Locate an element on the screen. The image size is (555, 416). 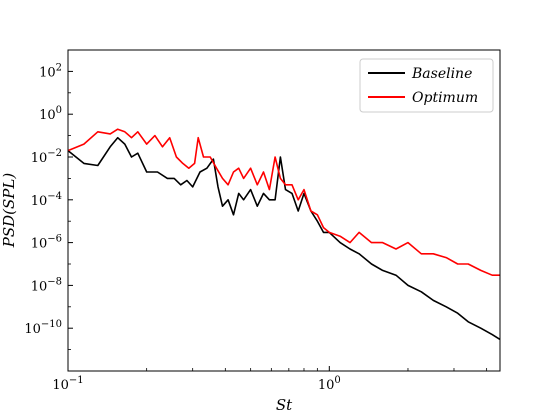
x-tick-label: 10⁻¹ is located at coordinates (67, 384).